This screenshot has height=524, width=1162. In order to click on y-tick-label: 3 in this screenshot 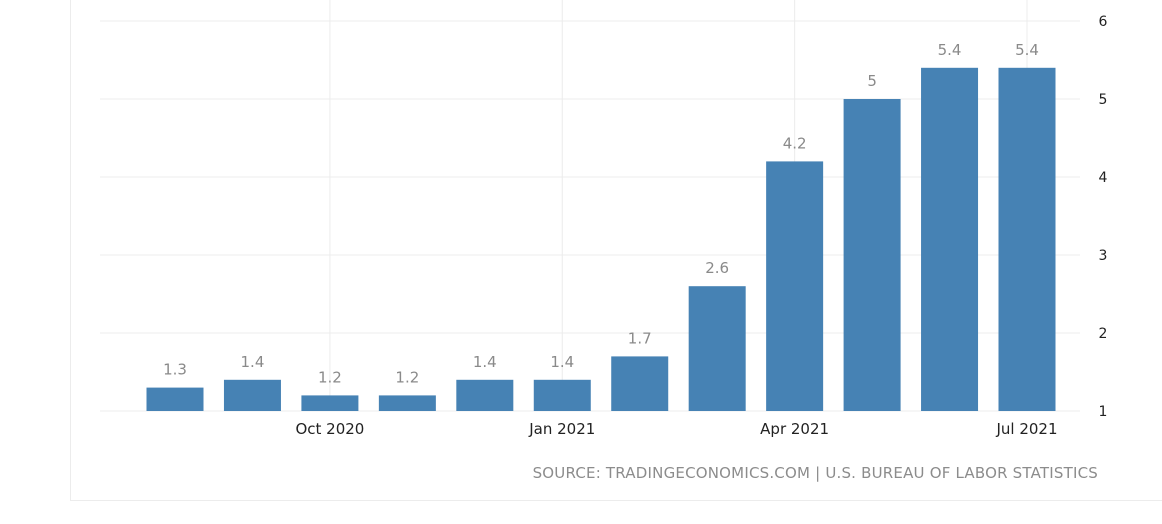, I will do `click(1103, 256)`.